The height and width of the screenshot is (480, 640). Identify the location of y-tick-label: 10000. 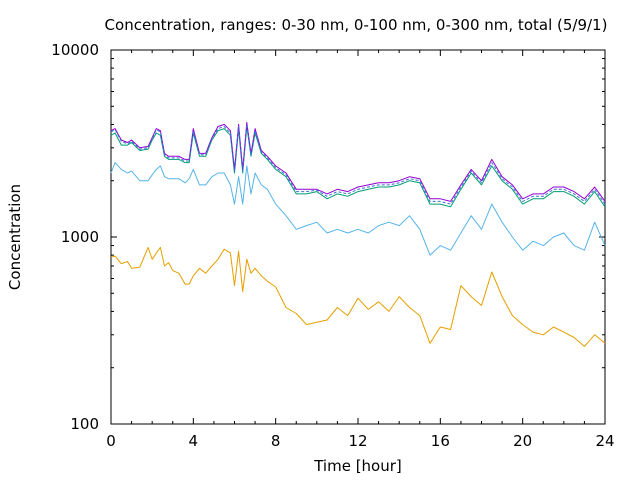
(75, 50).